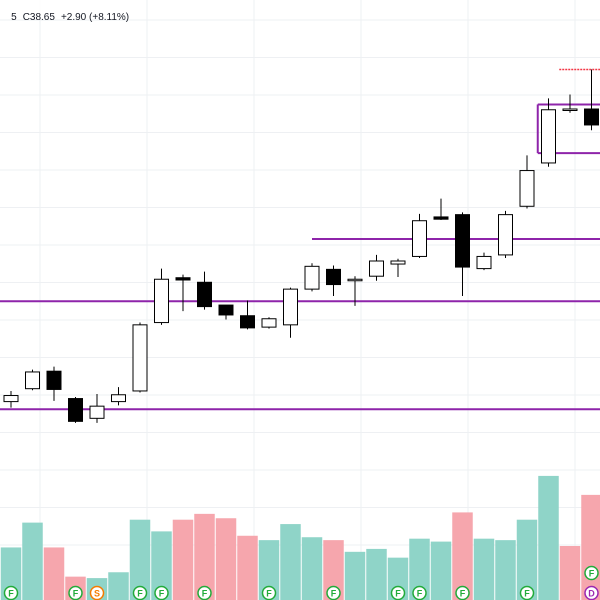  Describe the element at coordinates (97, 592) in the screenshot. I see `event-marker: S` at that location.